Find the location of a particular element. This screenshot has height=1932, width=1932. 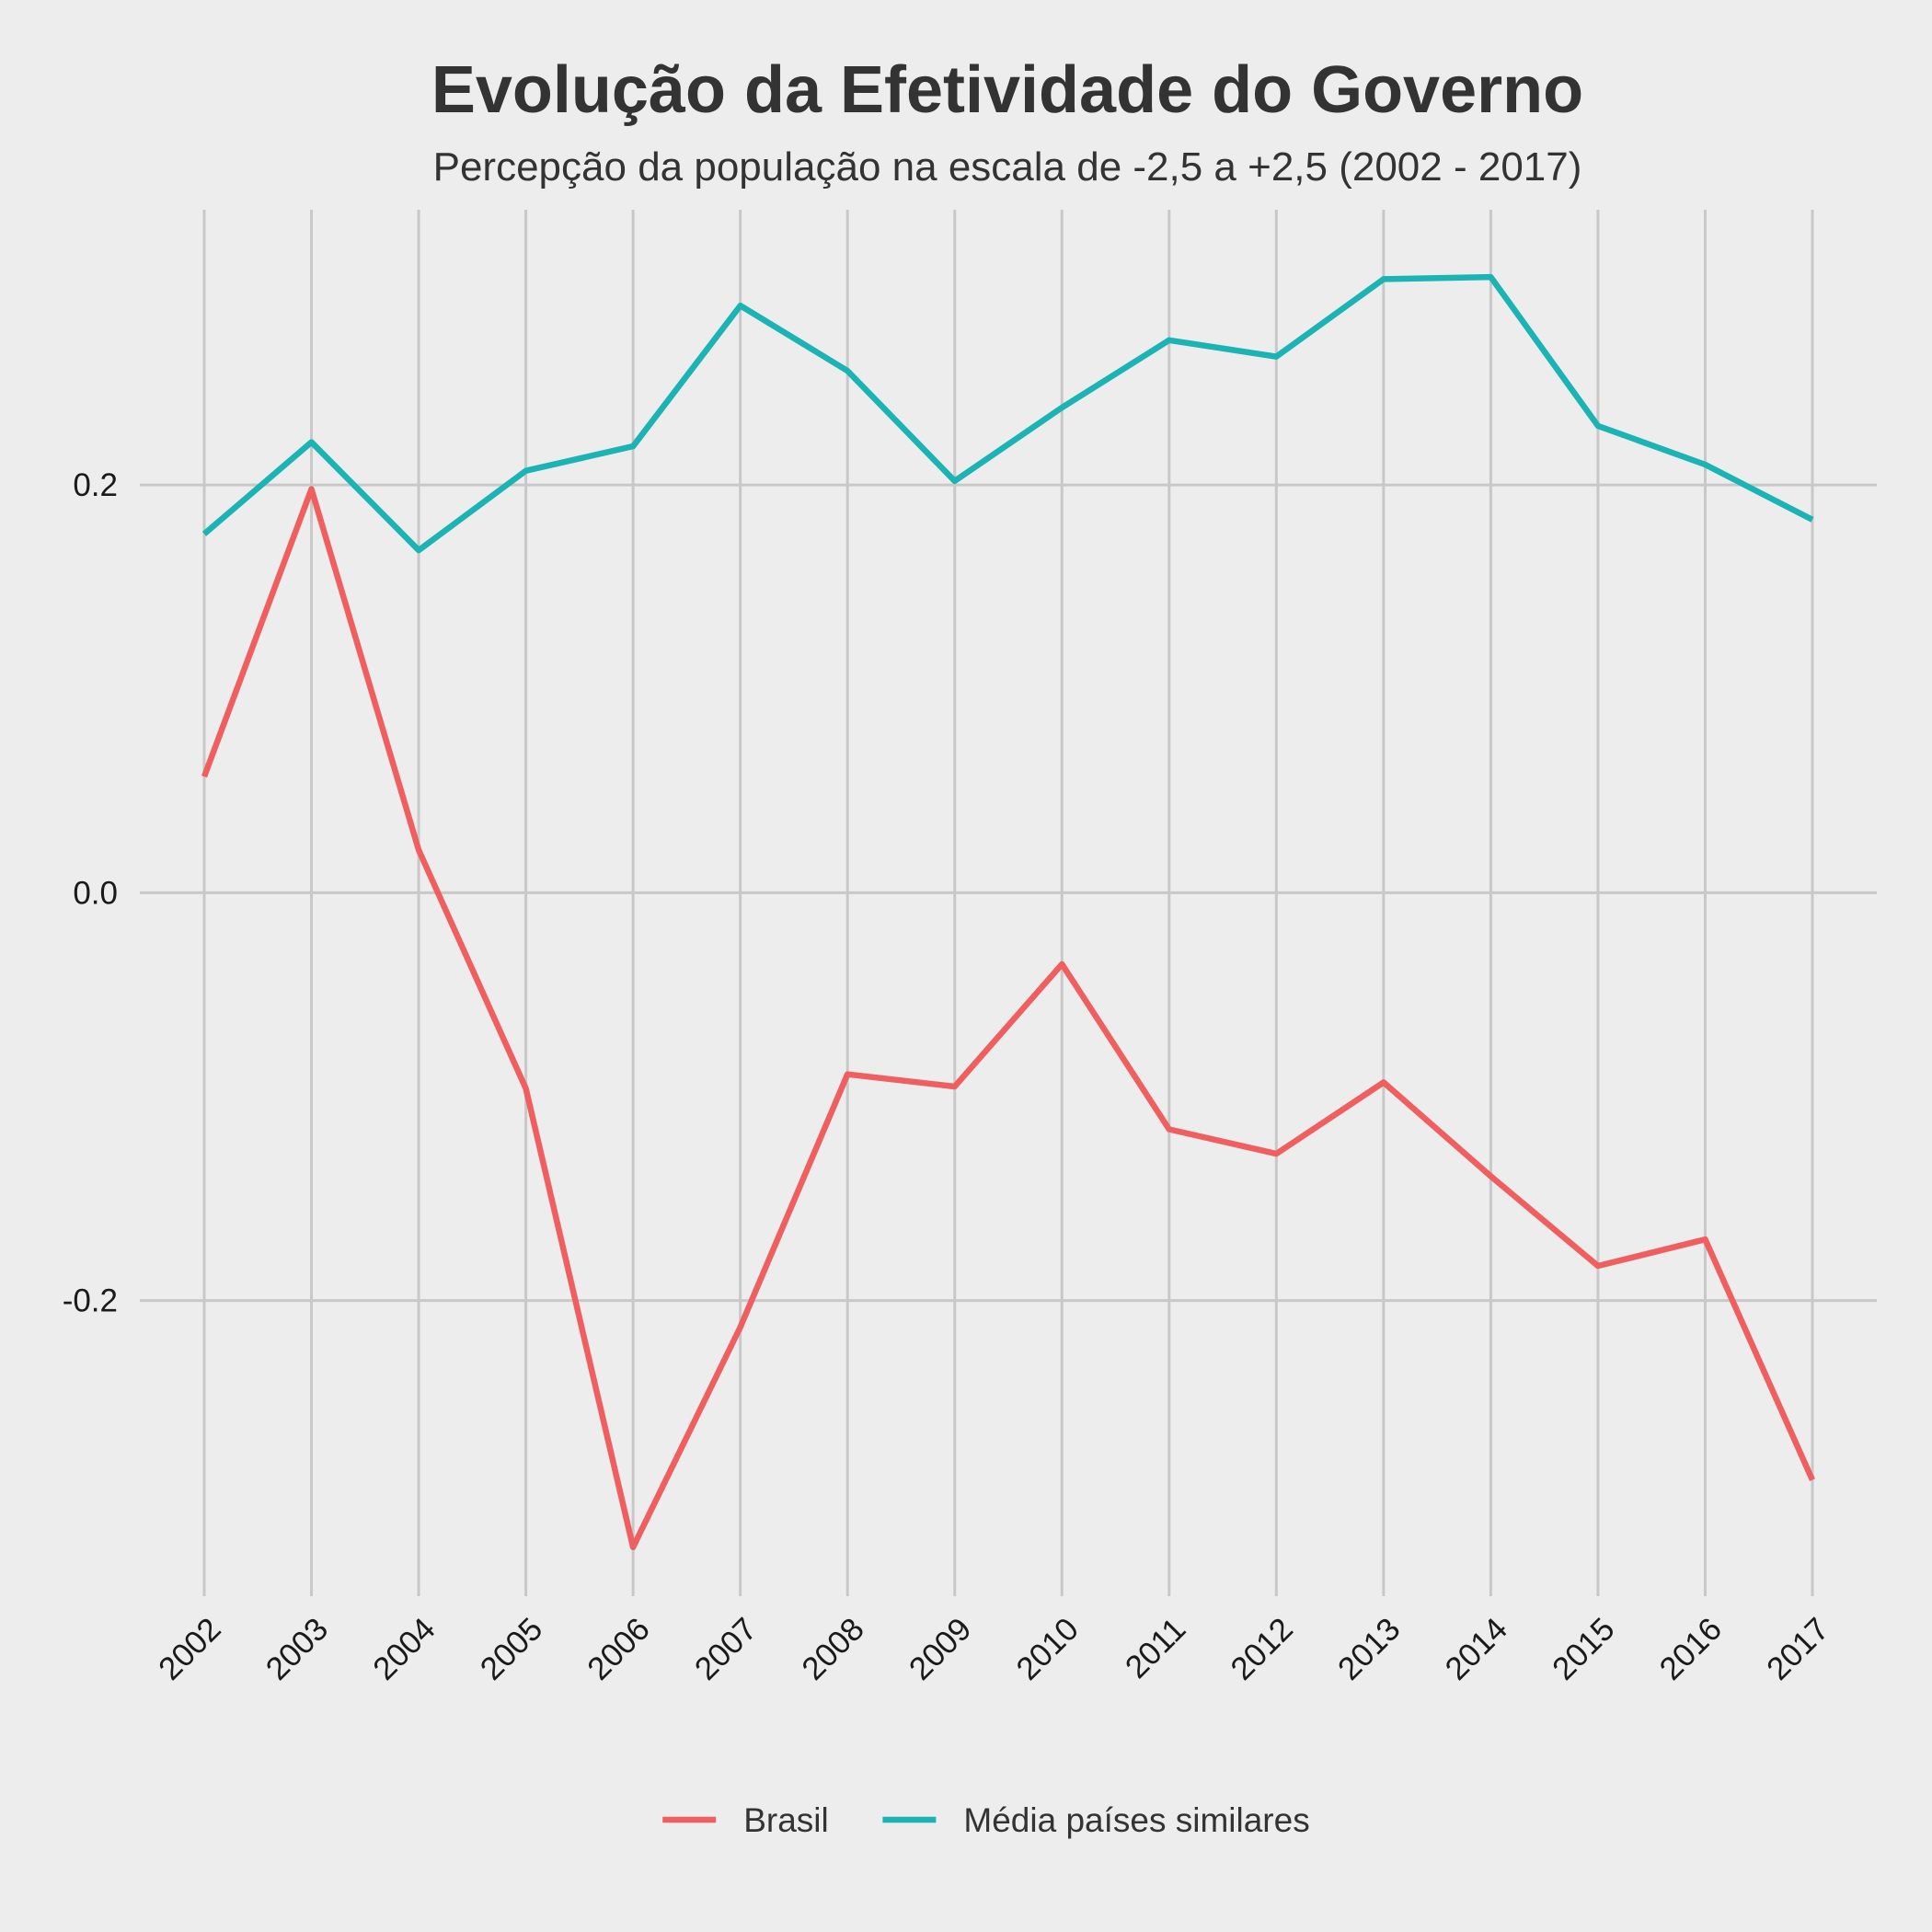

x-tick-label: 2006 is located at coordinates (619, 1649).